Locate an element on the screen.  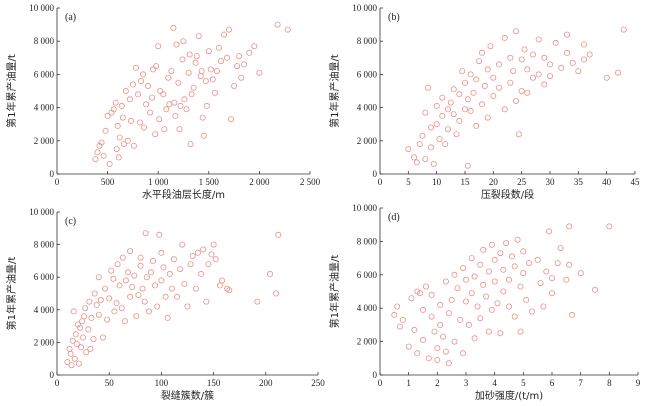
x-axis-title: 裂缝簇数/簇 is located at coordinates (187, 395).